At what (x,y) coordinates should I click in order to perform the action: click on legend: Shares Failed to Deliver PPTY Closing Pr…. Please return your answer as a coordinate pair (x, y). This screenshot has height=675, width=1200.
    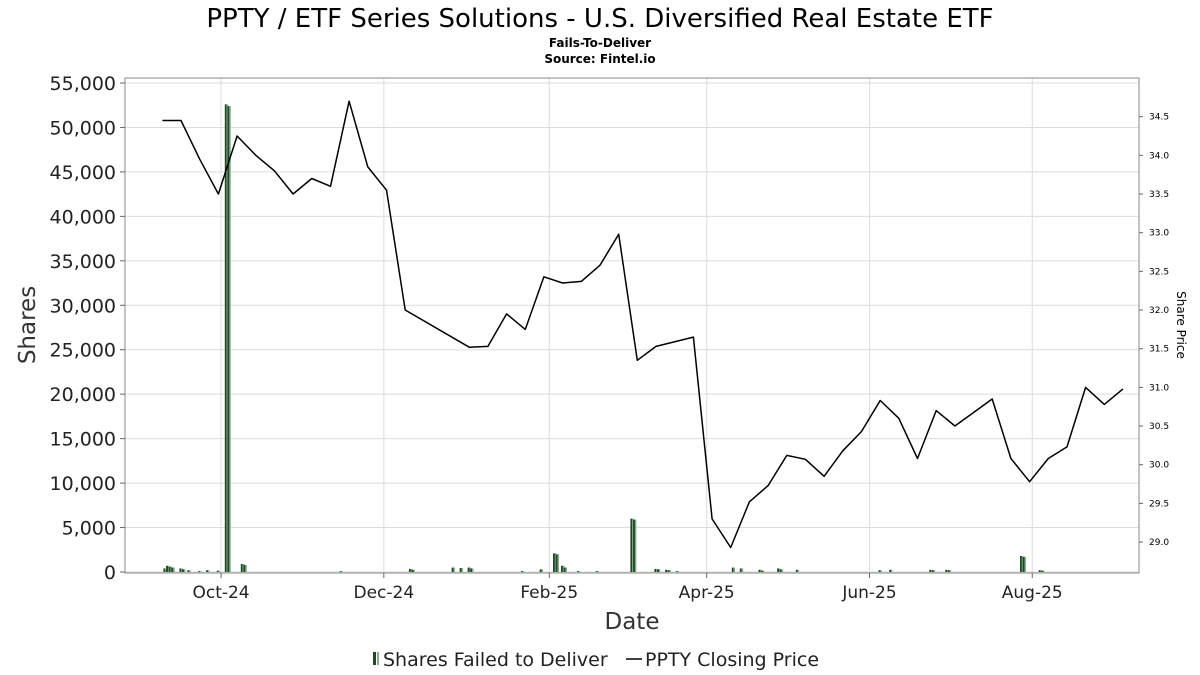
    Looking at the image, I should click on (596, 660).